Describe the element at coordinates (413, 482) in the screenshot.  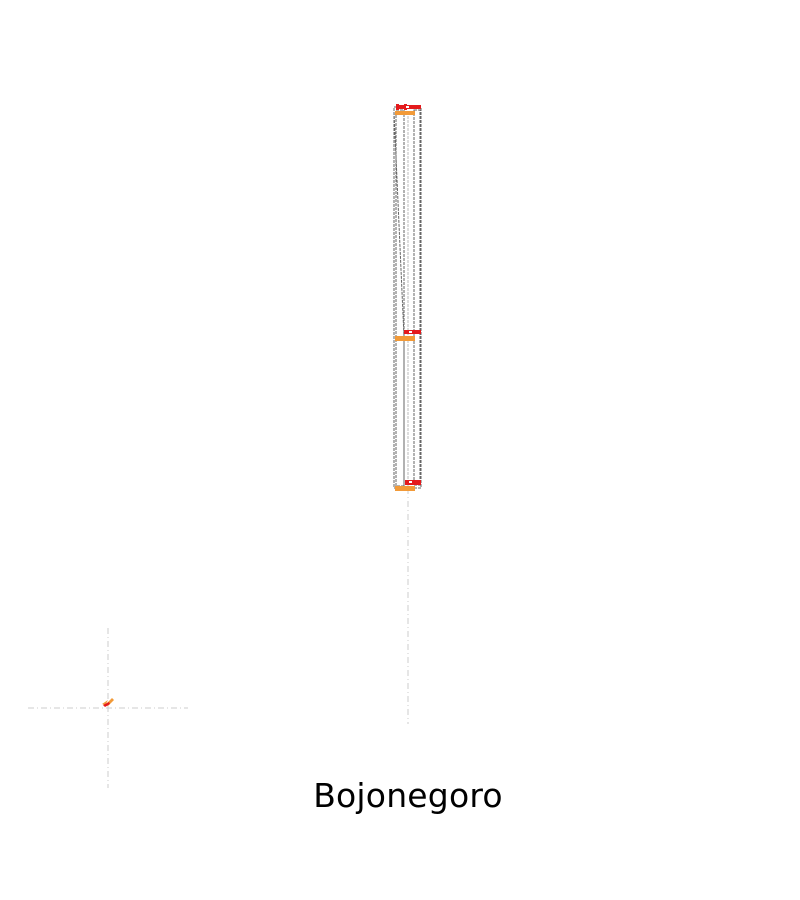
I see `bottom-red-segment` at that location.